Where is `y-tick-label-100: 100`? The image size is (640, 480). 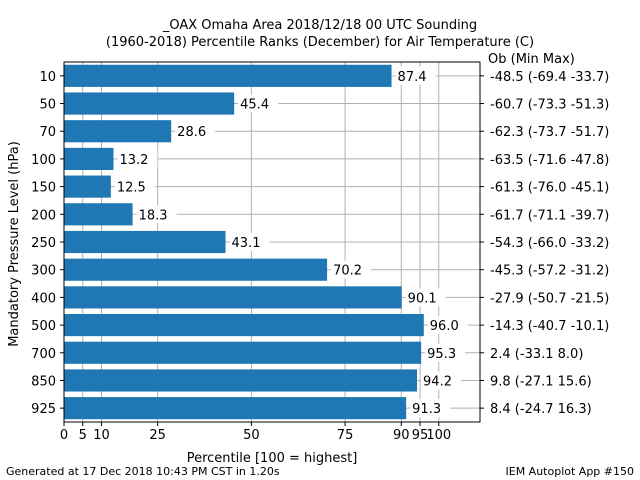 y-tick-label-100: 100 is located at coordinates (43, 160).